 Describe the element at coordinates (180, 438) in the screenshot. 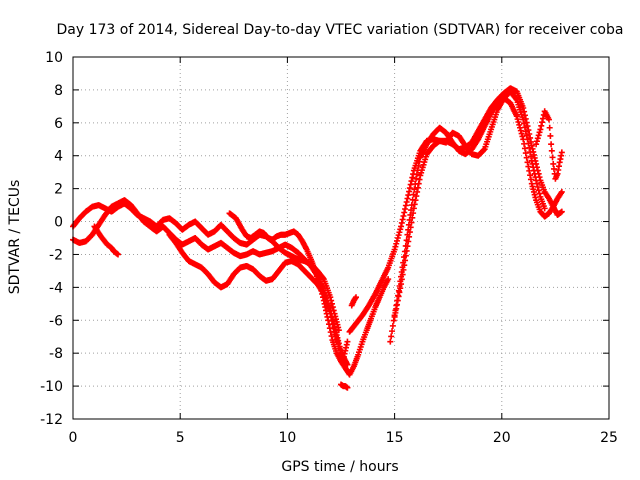

I see `x-tick-label: 5` at that location.